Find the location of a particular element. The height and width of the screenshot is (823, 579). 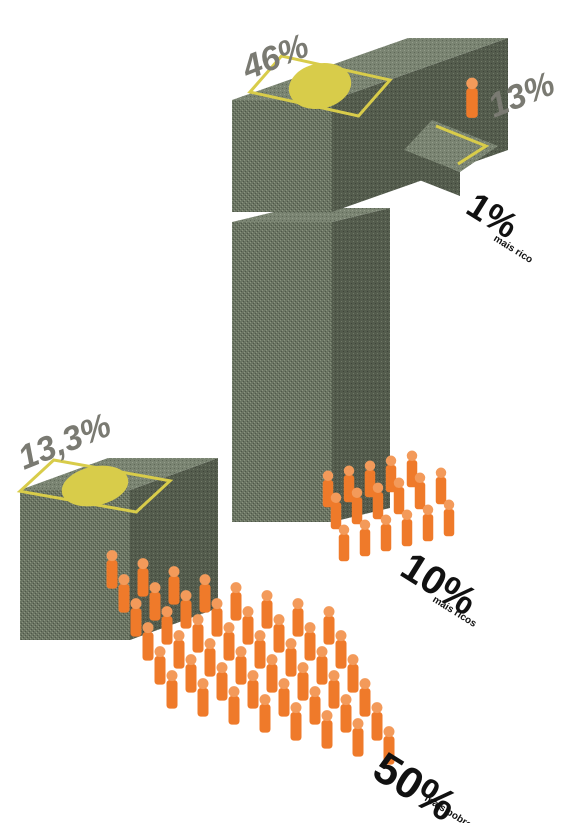

person-poor-4-0-body is located at coordinates (160, 670).